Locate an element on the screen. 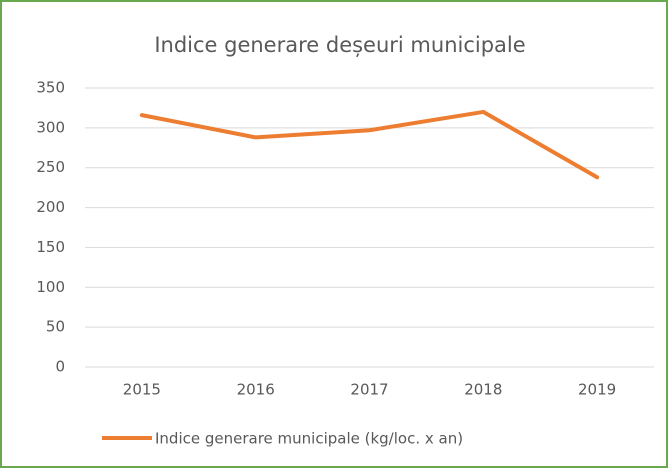  y-tick-label: 350 is located at coordinates (50, 88).